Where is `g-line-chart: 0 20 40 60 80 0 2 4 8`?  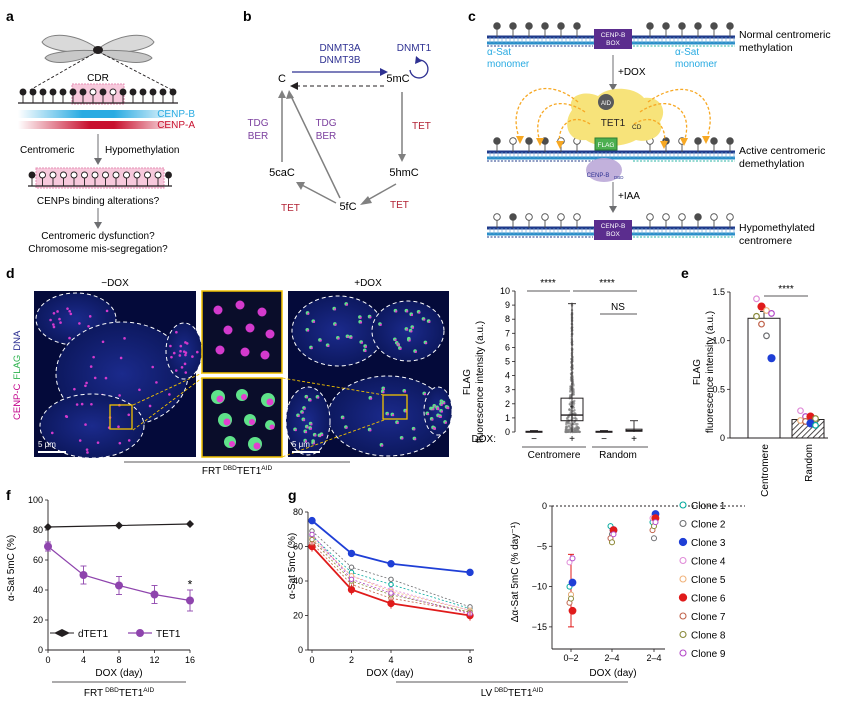 g-line-chart: 0 20 40 60 80 0 2 4 8 is located at coordinates (383, 586).